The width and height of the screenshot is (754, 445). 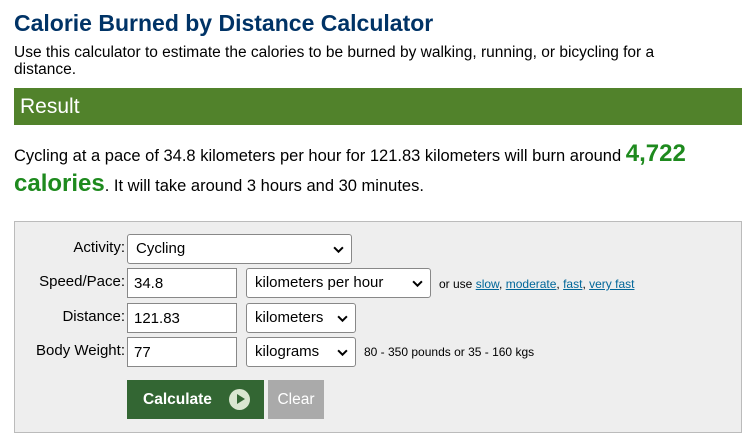 I want to click on calculate-label: Calculate, so click(x=177, y=399).